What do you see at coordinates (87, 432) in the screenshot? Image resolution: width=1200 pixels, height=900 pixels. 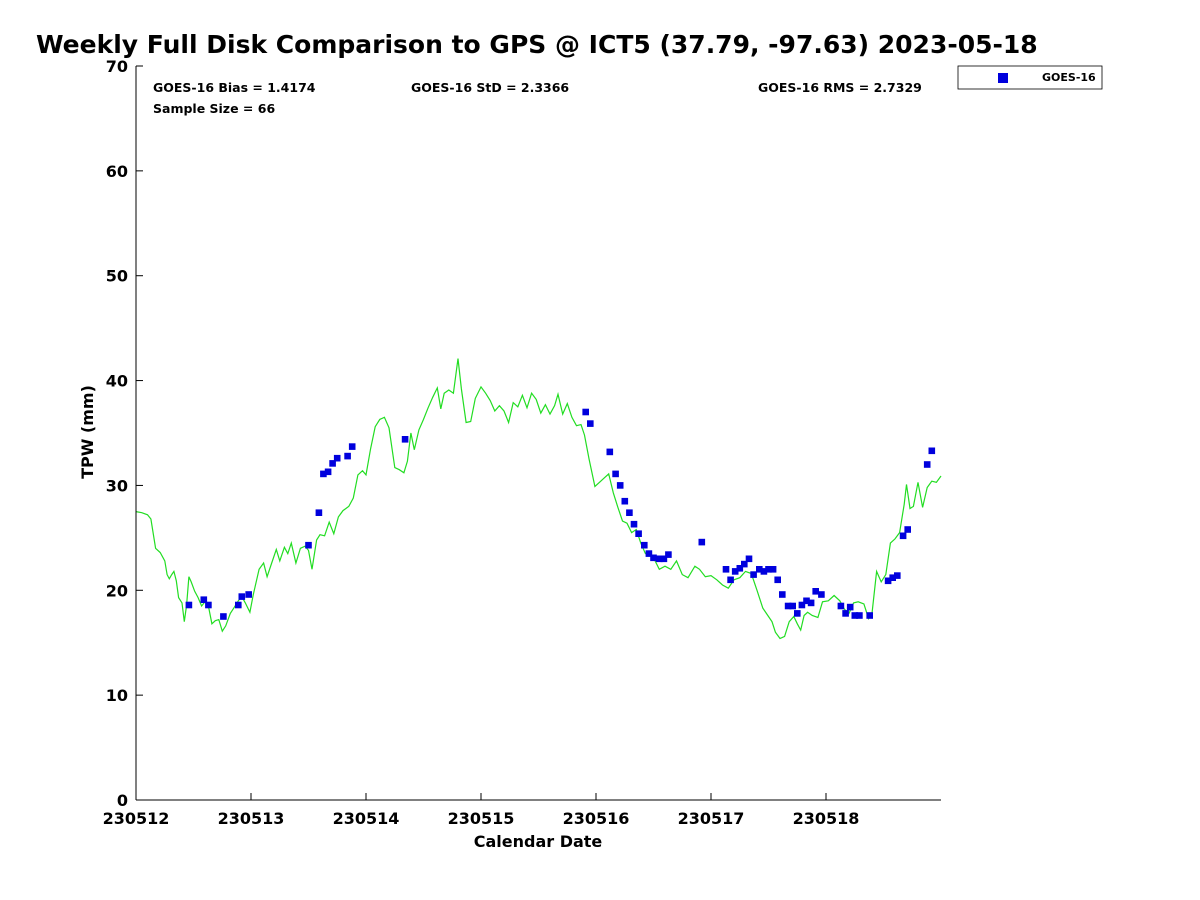 I see `y-axis-title: TPW (mm)` at bounding box center [87, 432].